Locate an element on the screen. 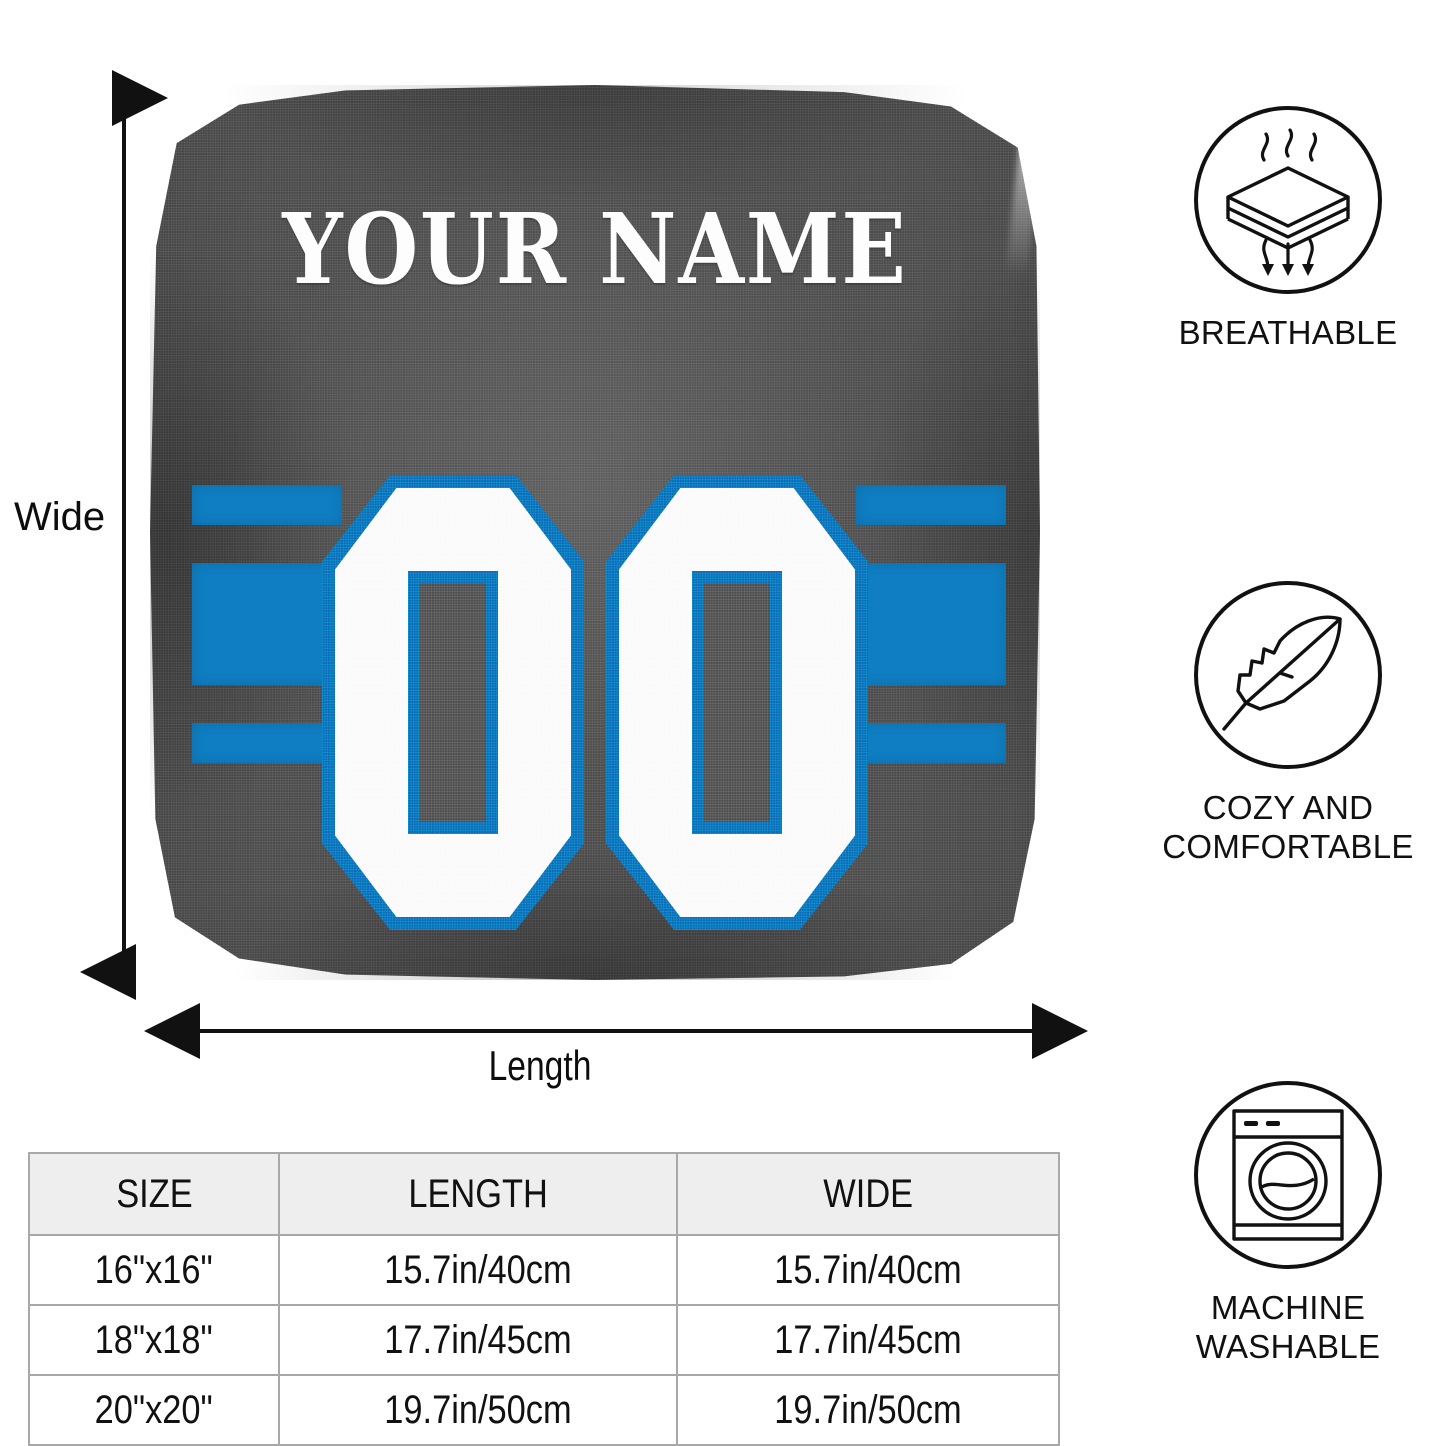 The width and height of the screenshot is (1445, 1446). feature-cozy-comfortable: COZY AND COMFORTABLE is located at coordinates (1288, 721).